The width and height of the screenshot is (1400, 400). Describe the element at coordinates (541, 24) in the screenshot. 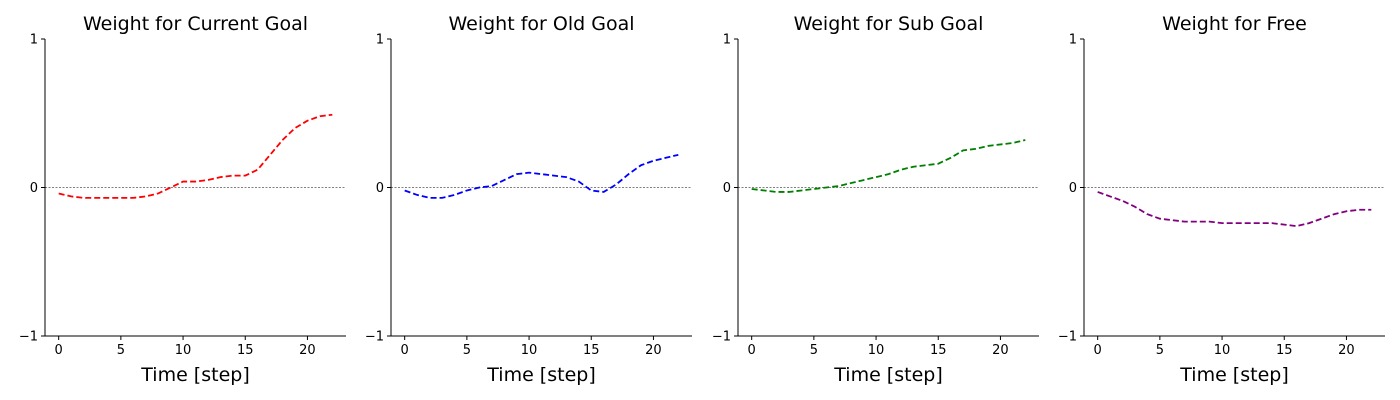

I see `chart-title: Weight for Old Goal` at that location.